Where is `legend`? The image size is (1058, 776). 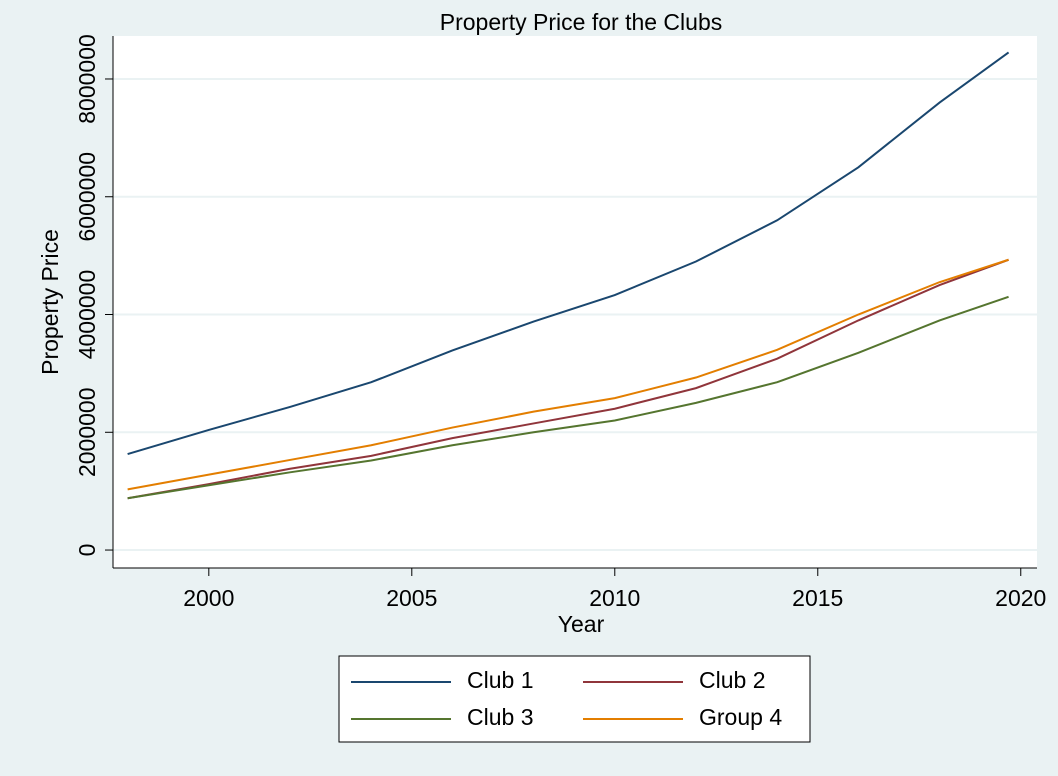
legend is located at coordinates (574, 699).